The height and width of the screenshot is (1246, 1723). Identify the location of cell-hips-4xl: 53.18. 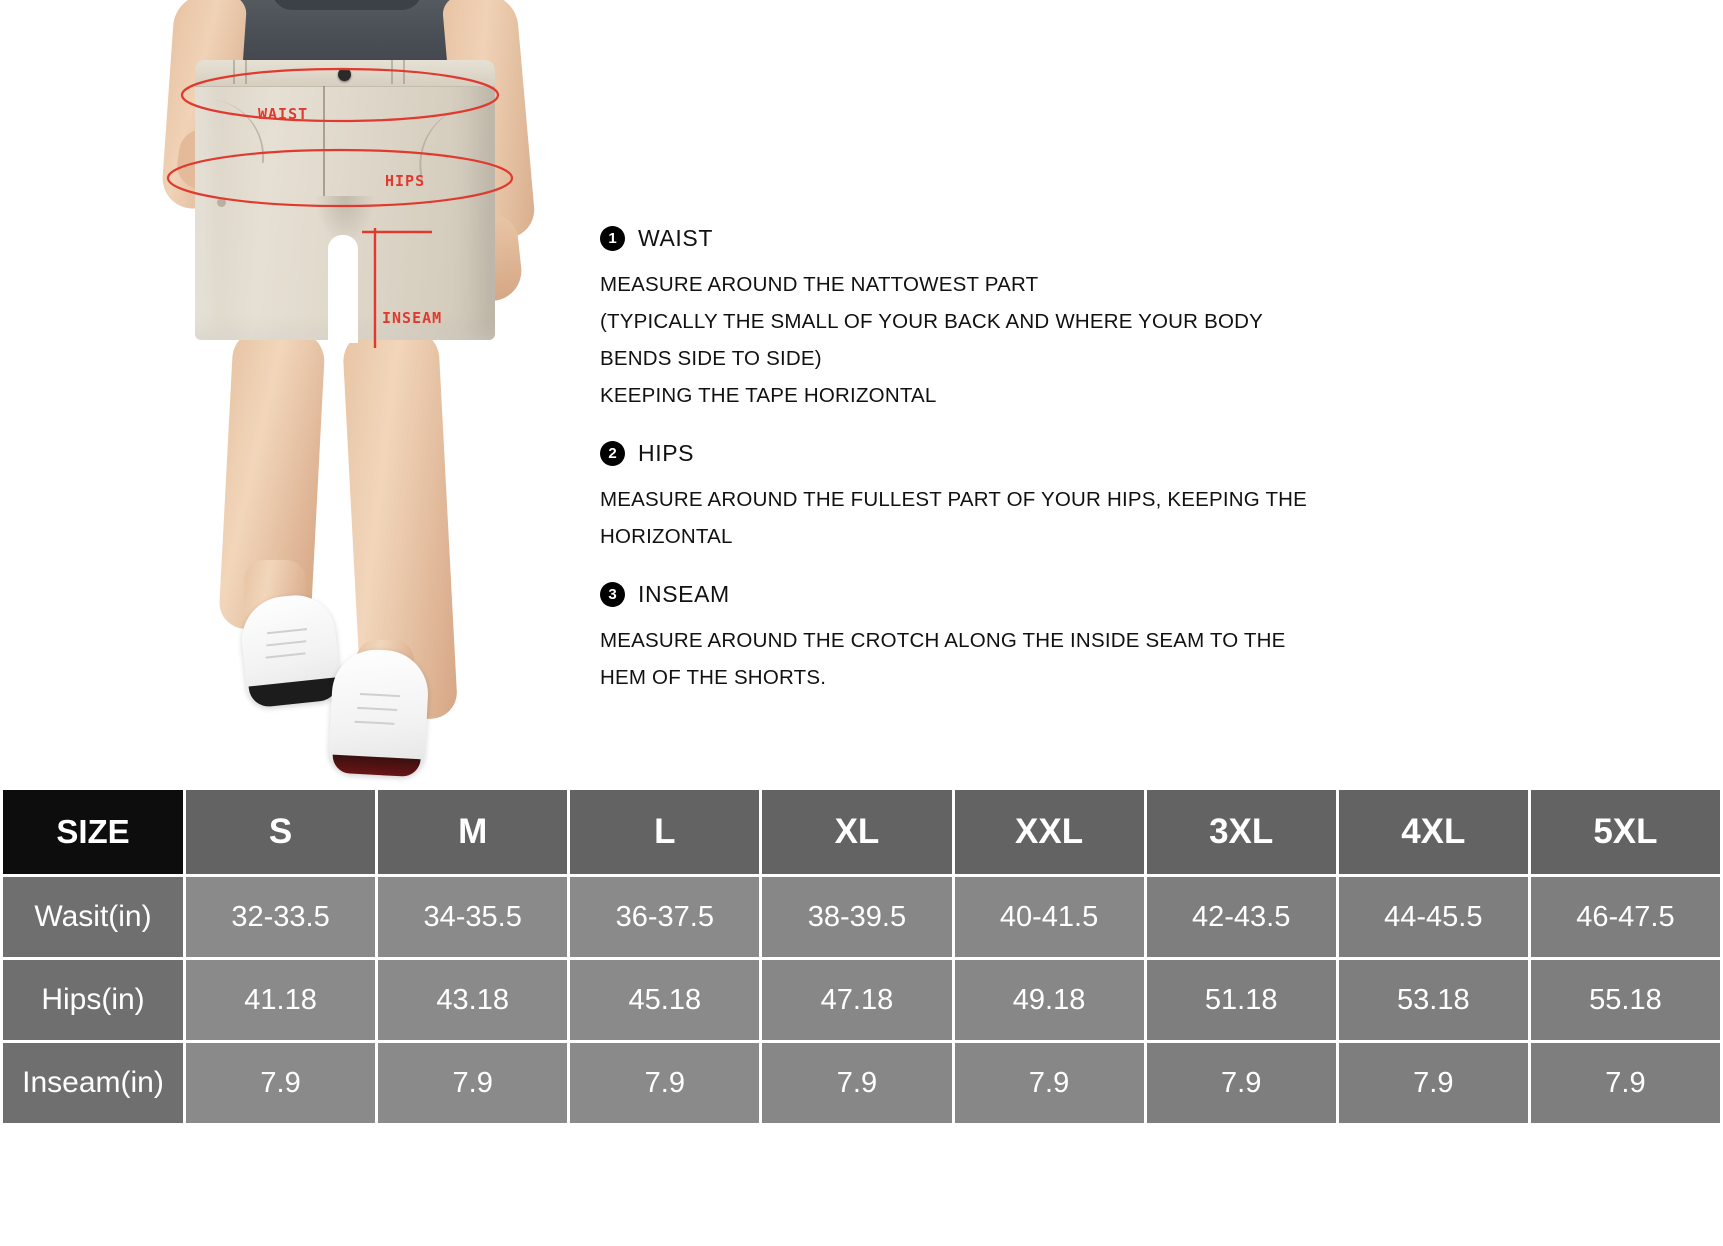
(1433, 1000).